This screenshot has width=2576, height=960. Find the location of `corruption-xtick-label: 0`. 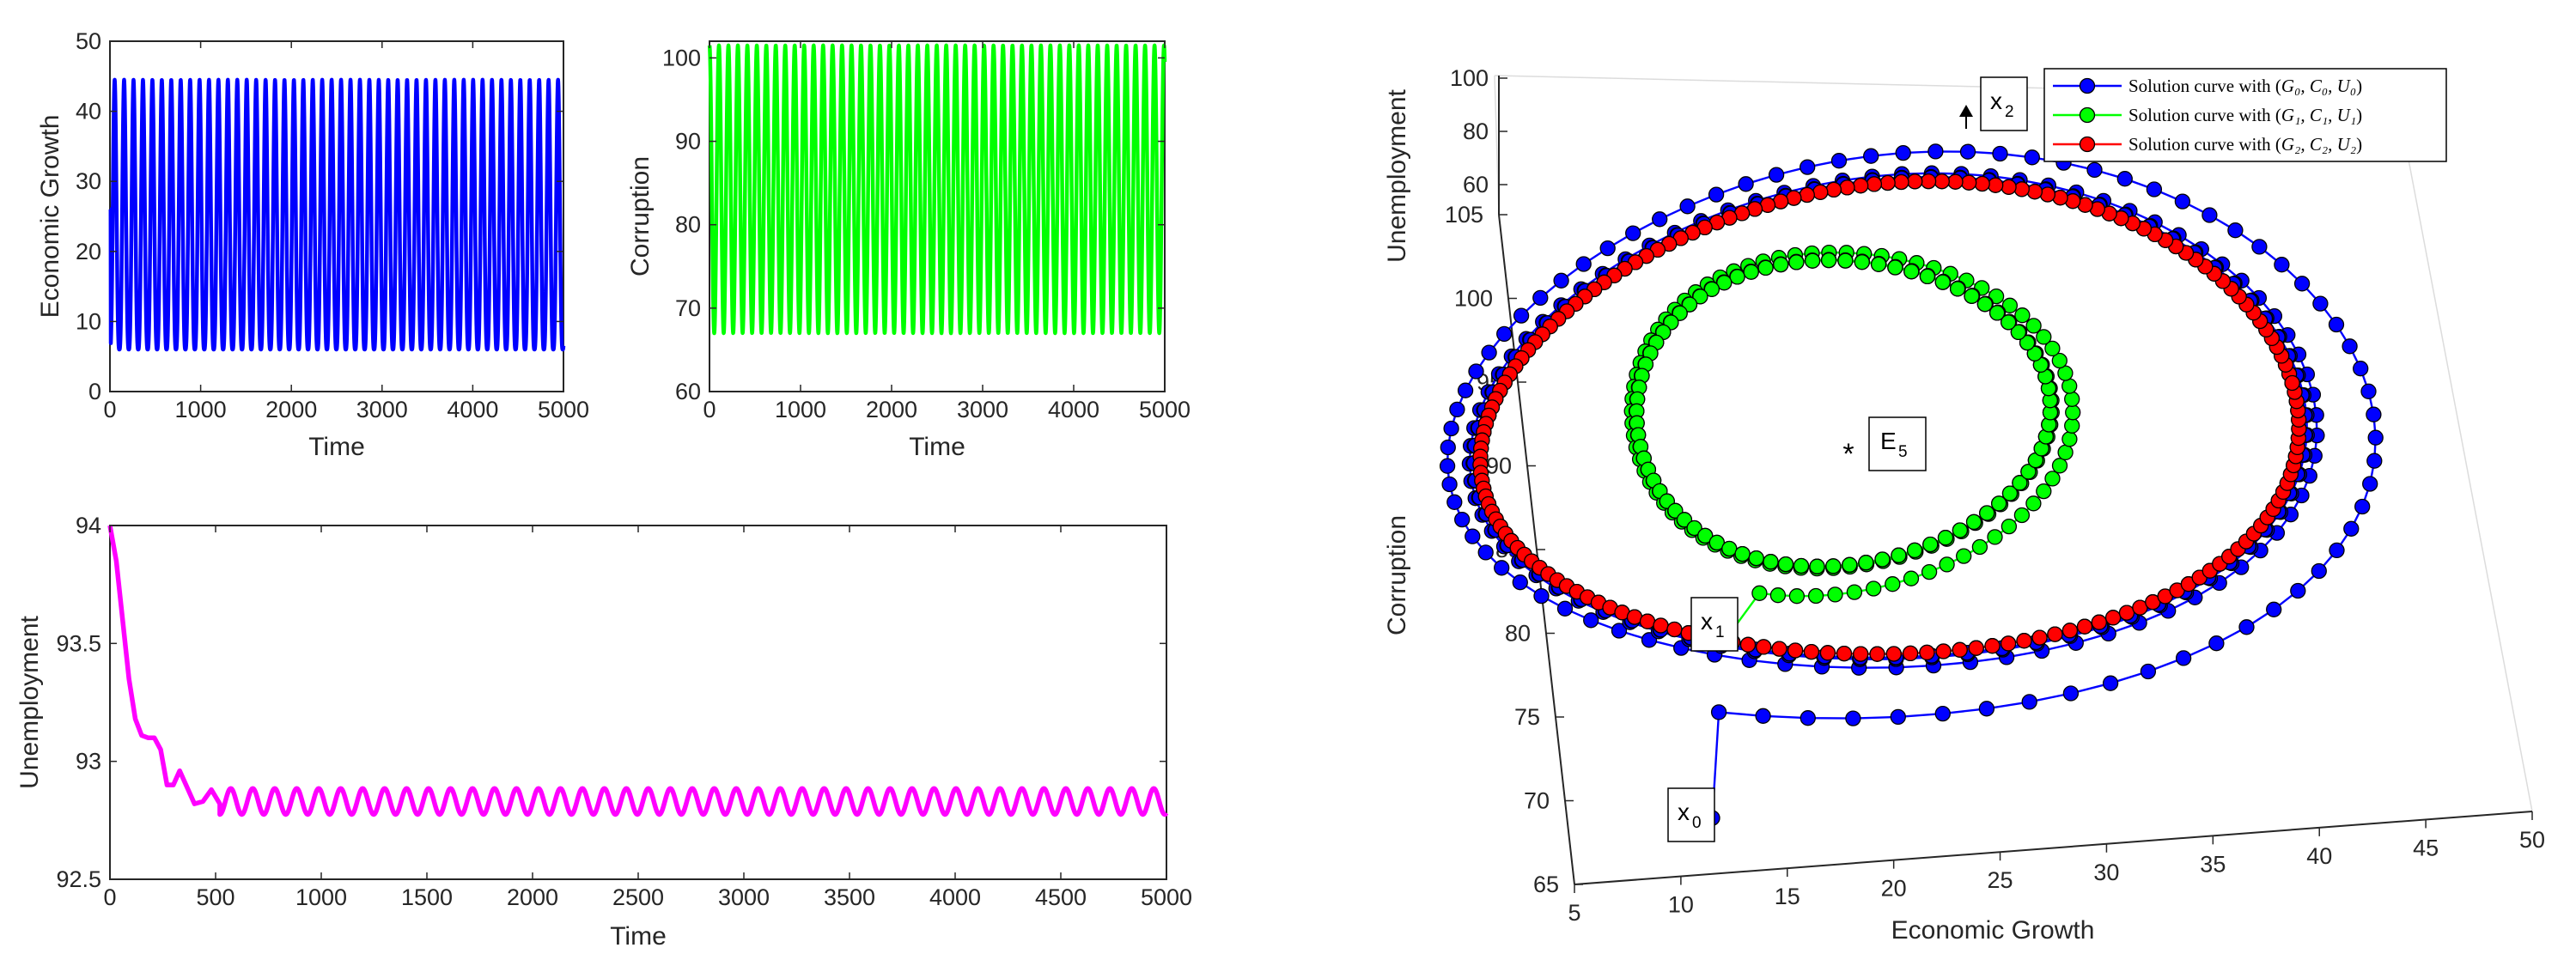

corruption-xtick-label: 0 is located at coordinates (709, 409).